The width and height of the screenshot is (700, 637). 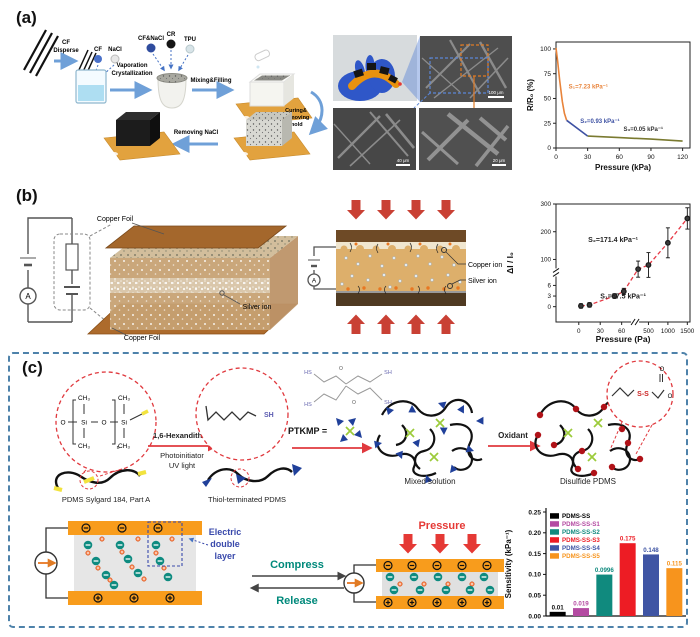 What do you see at coordinates (668, 331) in the screenshot?
I see `x-tick-label: 1000` at bounding box center [668, 331].